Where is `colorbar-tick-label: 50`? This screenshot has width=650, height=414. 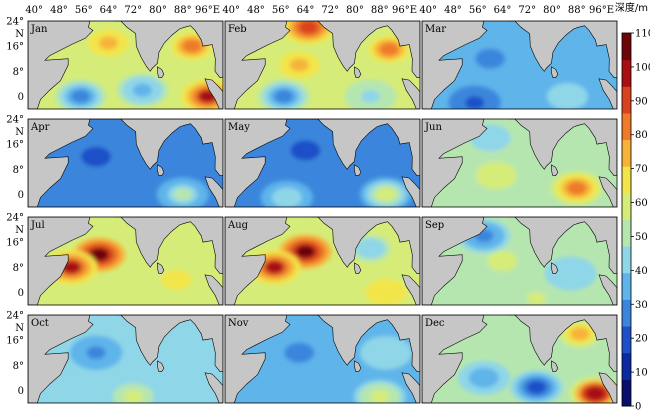 colorbar-tick-label: 50 is located at coordinates (641, 237).